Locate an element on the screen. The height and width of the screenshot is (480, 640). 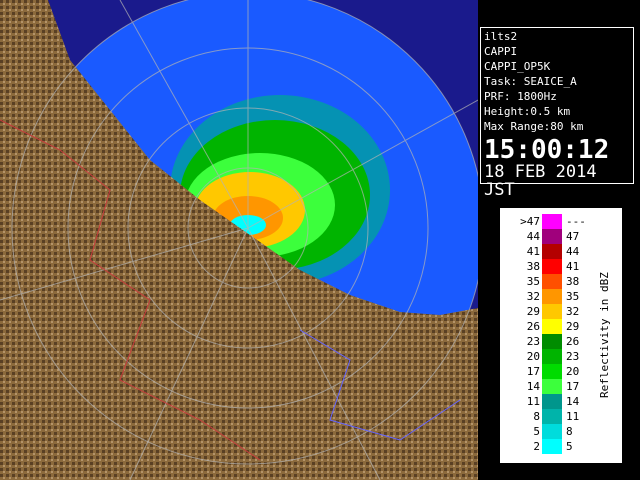
legend-low: 17 is located at coordinates (533, 371).